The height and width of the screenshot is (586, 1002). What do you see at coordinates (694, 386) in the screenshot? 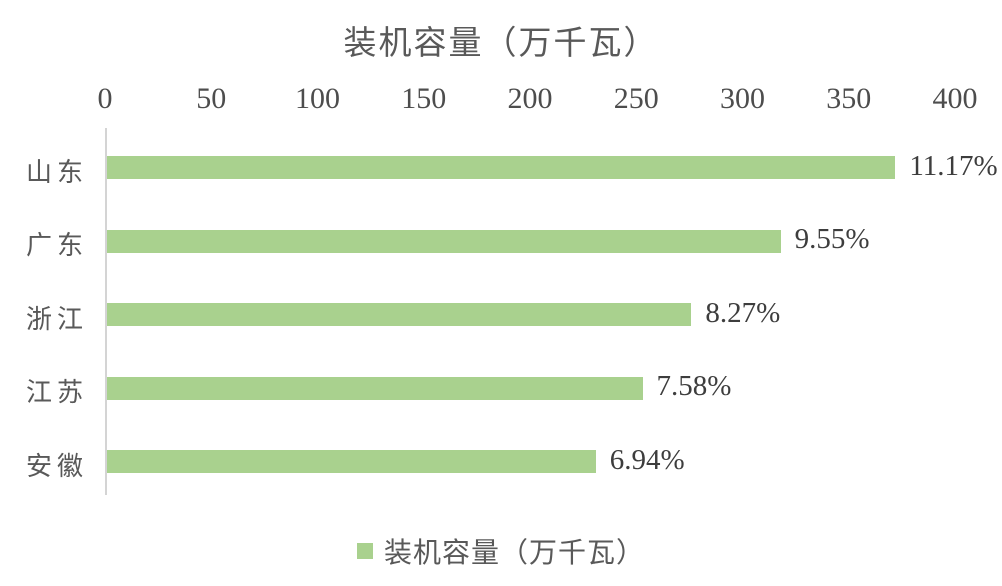
I see `bar-value-label: 7.58%` at bounding box center [694, 386].